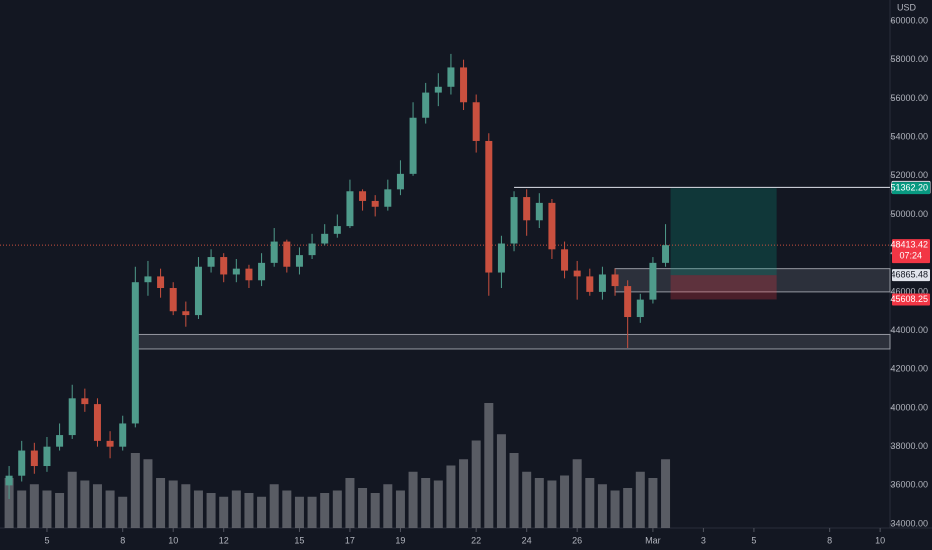 The width and height of the screenshot is (932, 550). I want to click on entry-label-bg, so click(911, 275).